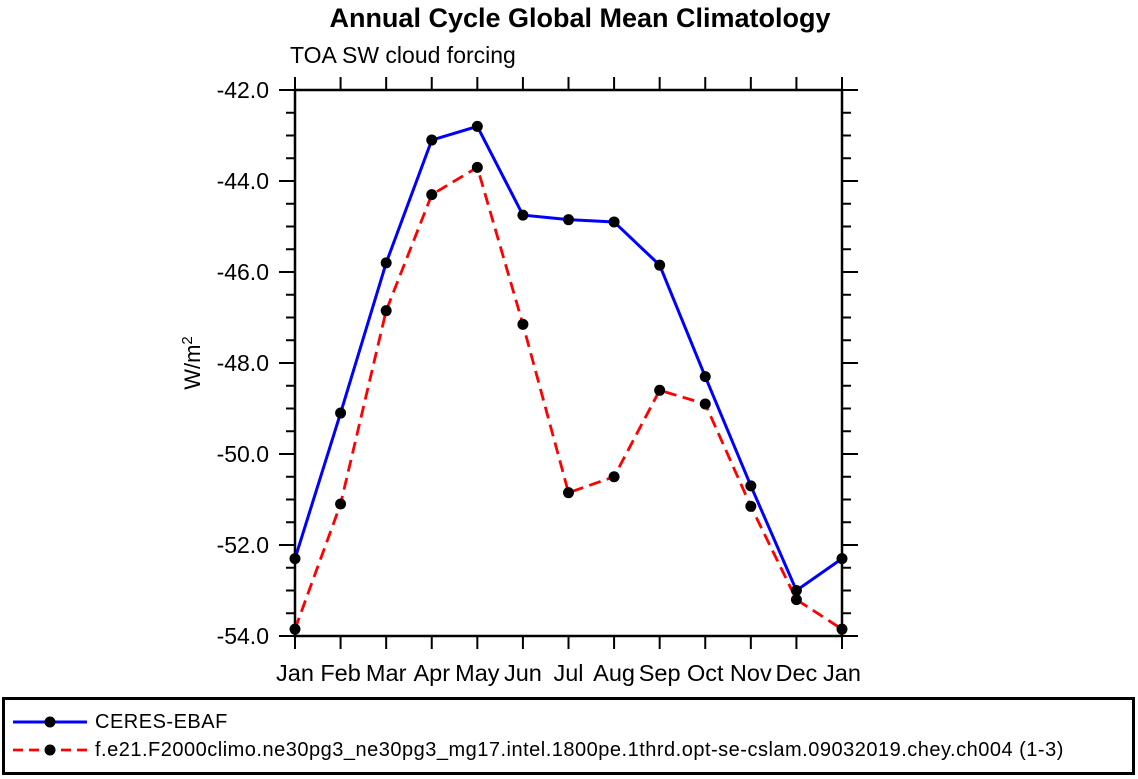  I want to click on x-tick-label: May, so click(477, 673).